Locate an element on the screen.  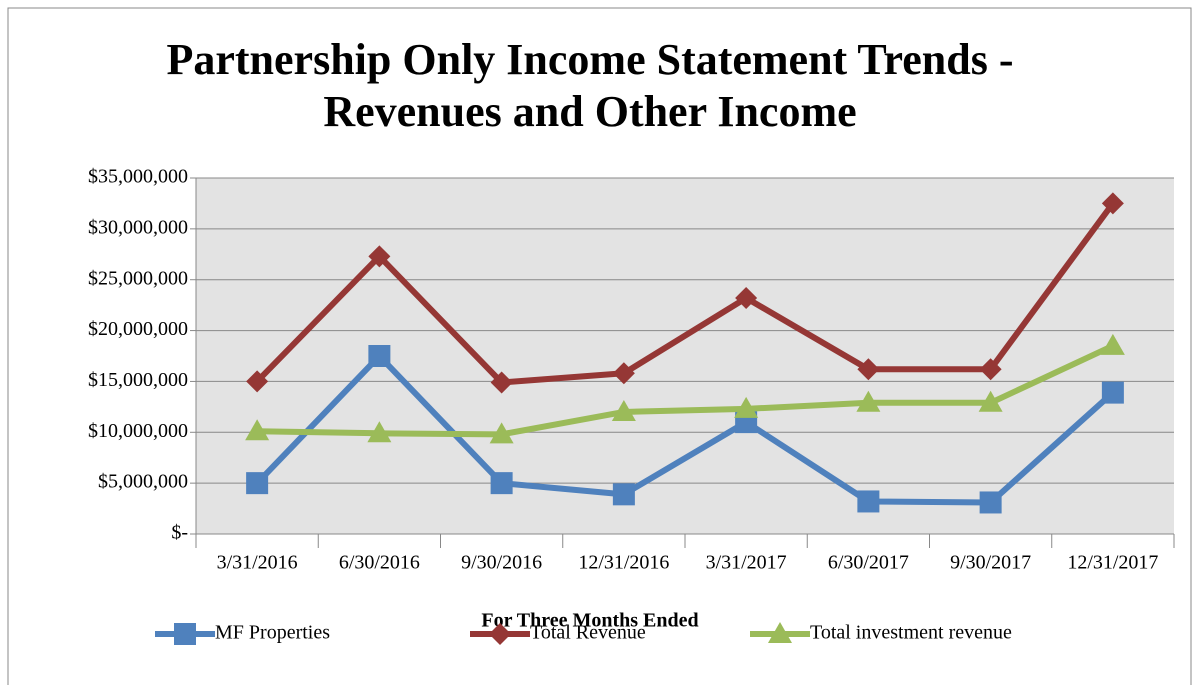
x-axis-title: For Three Months Ended is located at coordinates (589, 621).